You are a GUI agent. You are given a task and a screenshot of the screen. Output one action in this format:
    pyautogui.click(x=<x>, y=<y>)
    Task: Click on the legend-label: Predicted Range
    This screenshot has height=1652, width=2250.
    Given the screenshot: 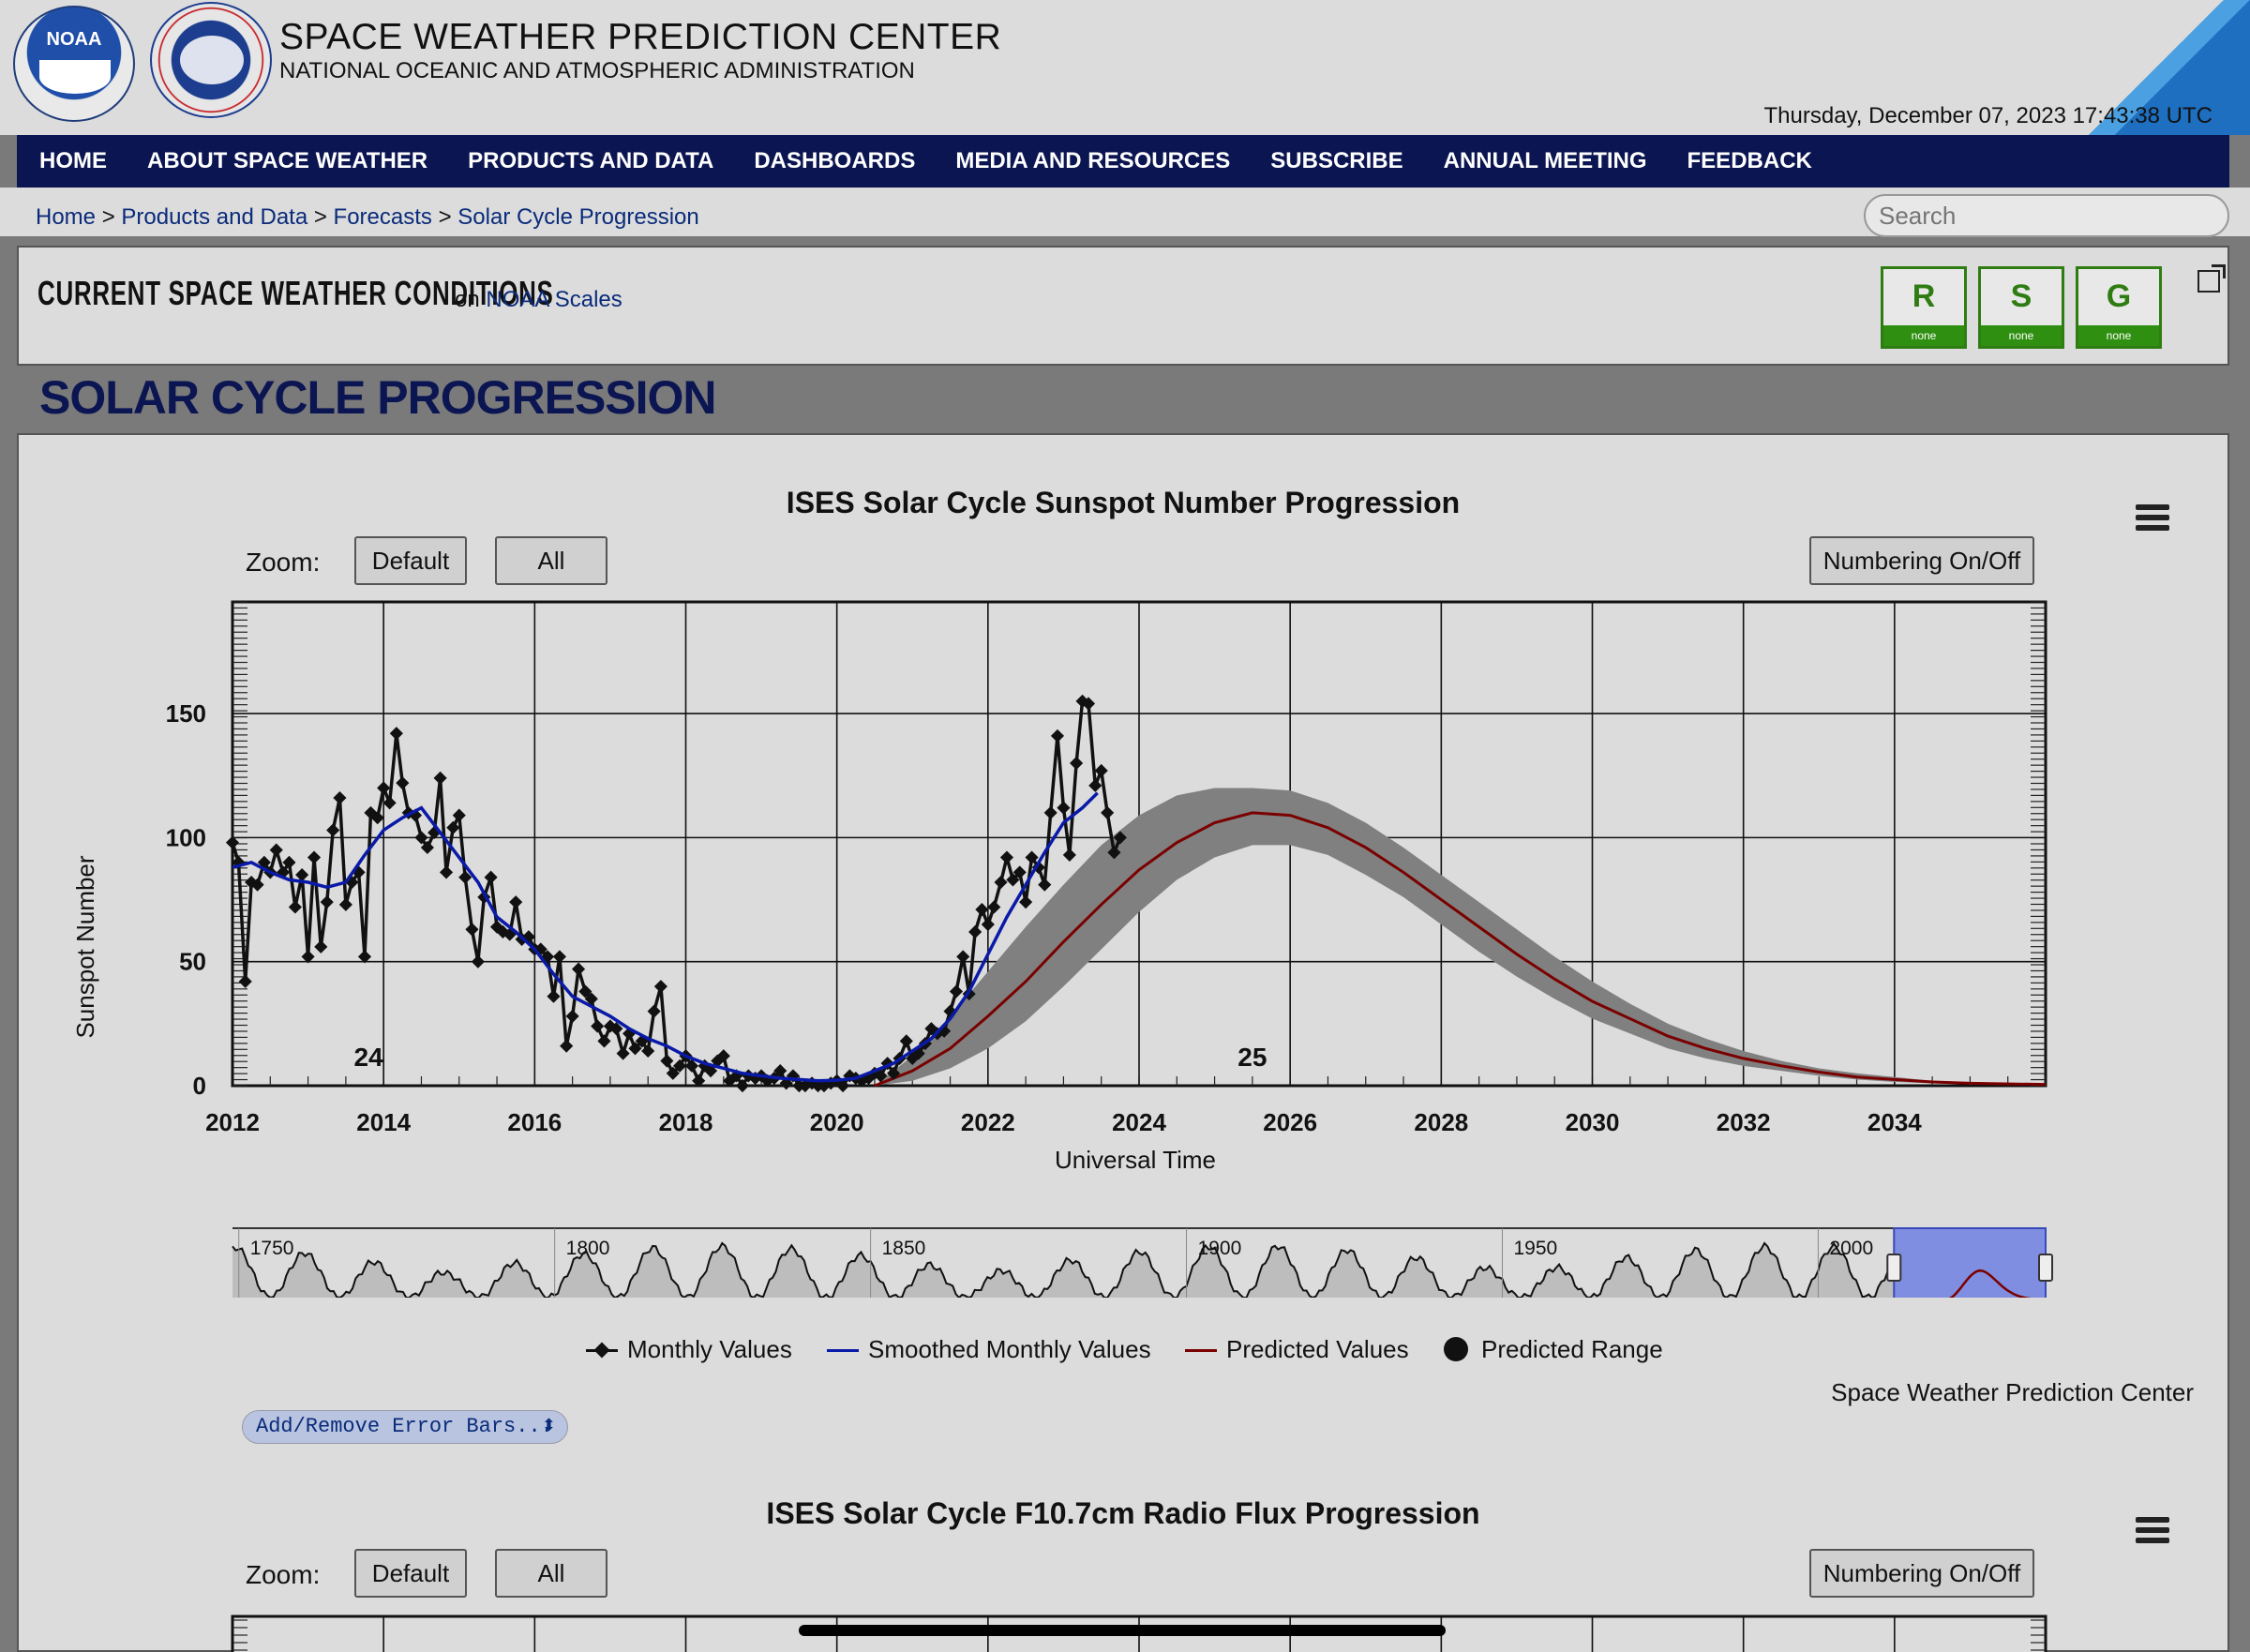 What is the action you would take?
    pyautogui.click(x=1572, y=1349)
    